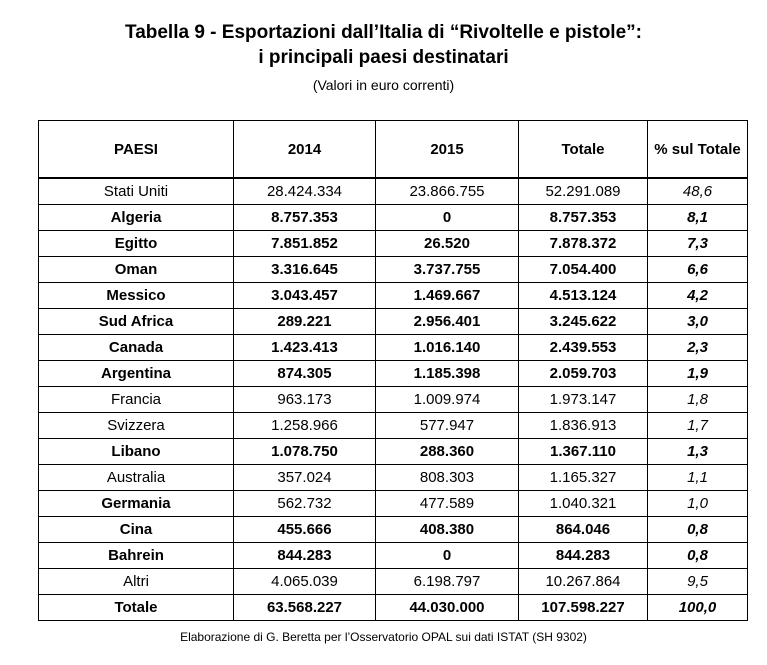  What do you see at coordinates (304, 321) in the screenshot?
I see `cell-2014: 289.221` at bounding box center [304, 321].